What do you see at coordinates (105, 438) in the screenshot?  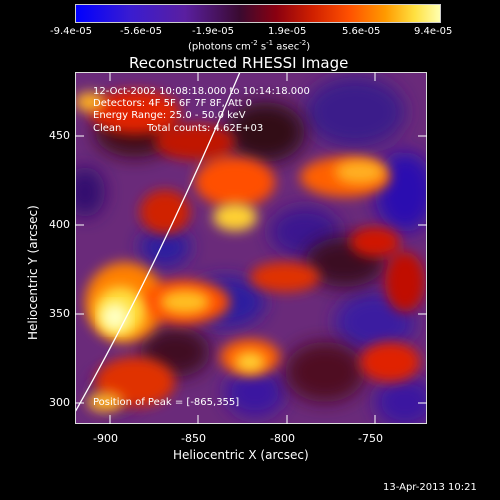 I see `x-tick-label: -900` at bounding box center [105, 438].